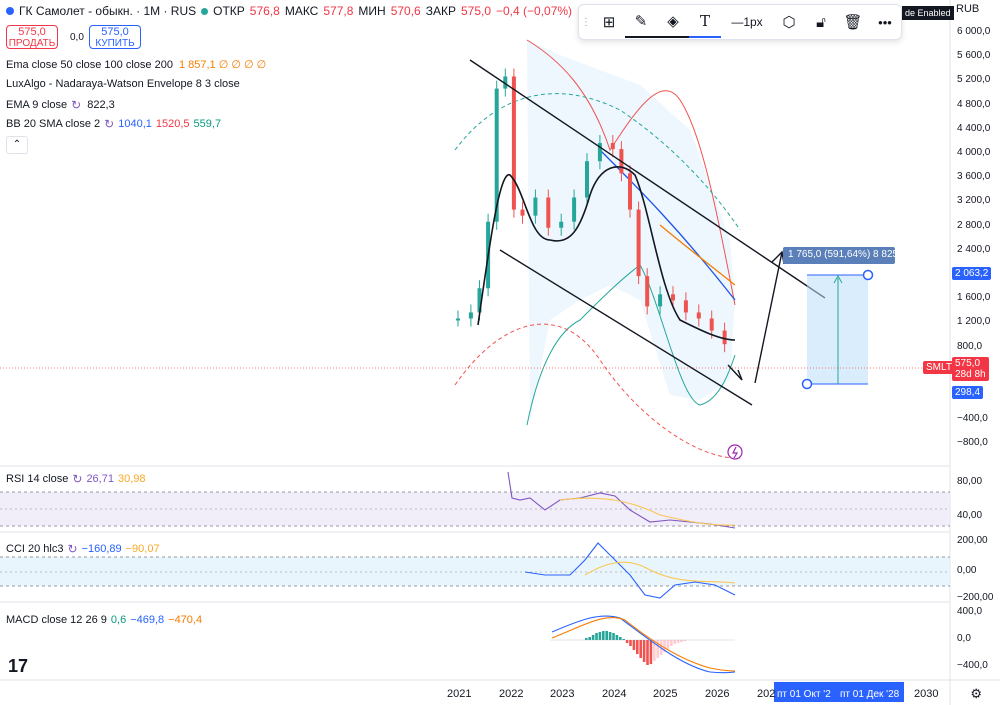 Image resolution: width=1000 pixels, height=705 pixels. I want to click on macd-tick: −400,0, so click(972, 665).